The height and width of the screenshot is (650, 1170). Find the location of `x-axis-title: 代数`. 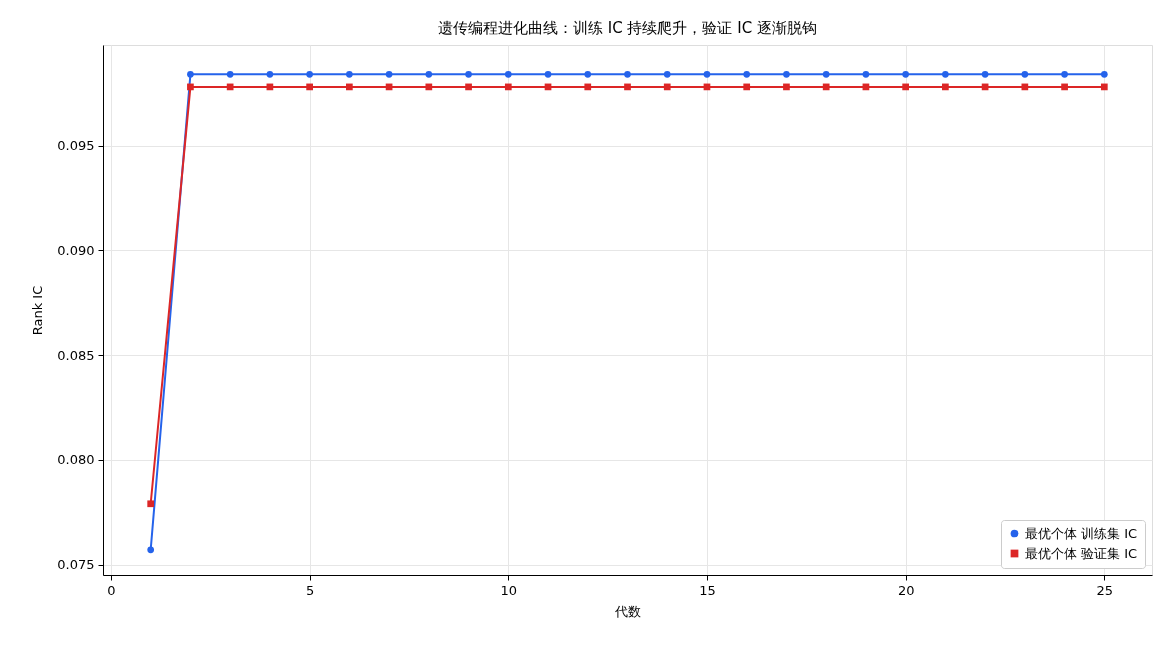

x-axis-title: 代数 is located at coordinates (627, 611).